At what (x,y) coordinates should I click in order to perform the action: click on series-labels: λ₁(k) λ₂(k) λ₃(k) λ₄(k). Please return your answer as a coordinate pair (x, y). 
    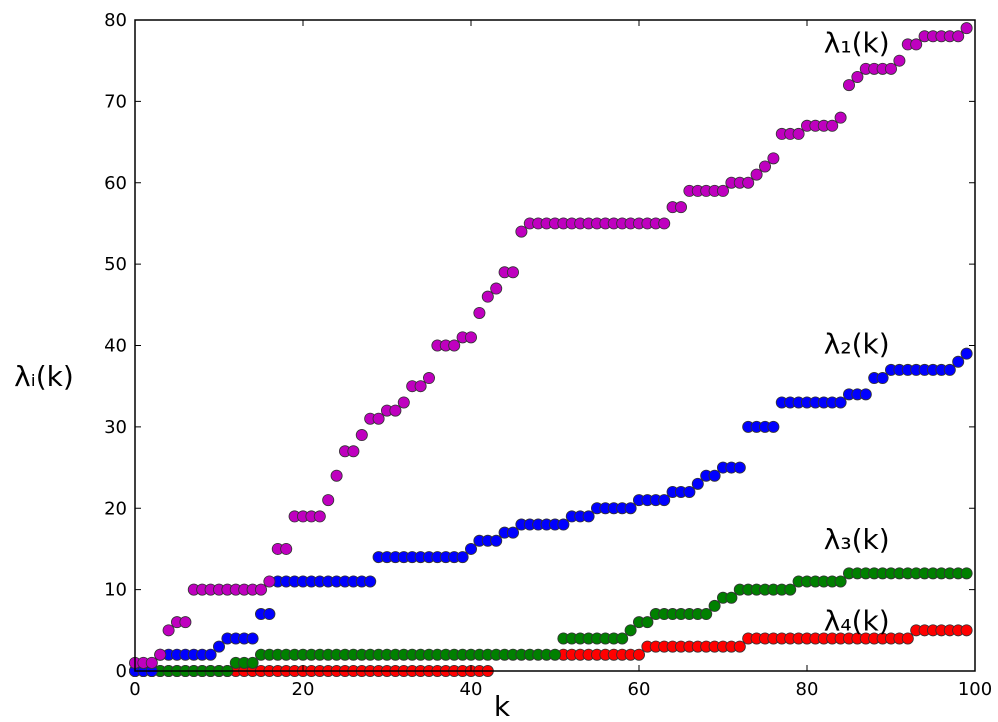
    Looking at the image, I should click on (857, 332).